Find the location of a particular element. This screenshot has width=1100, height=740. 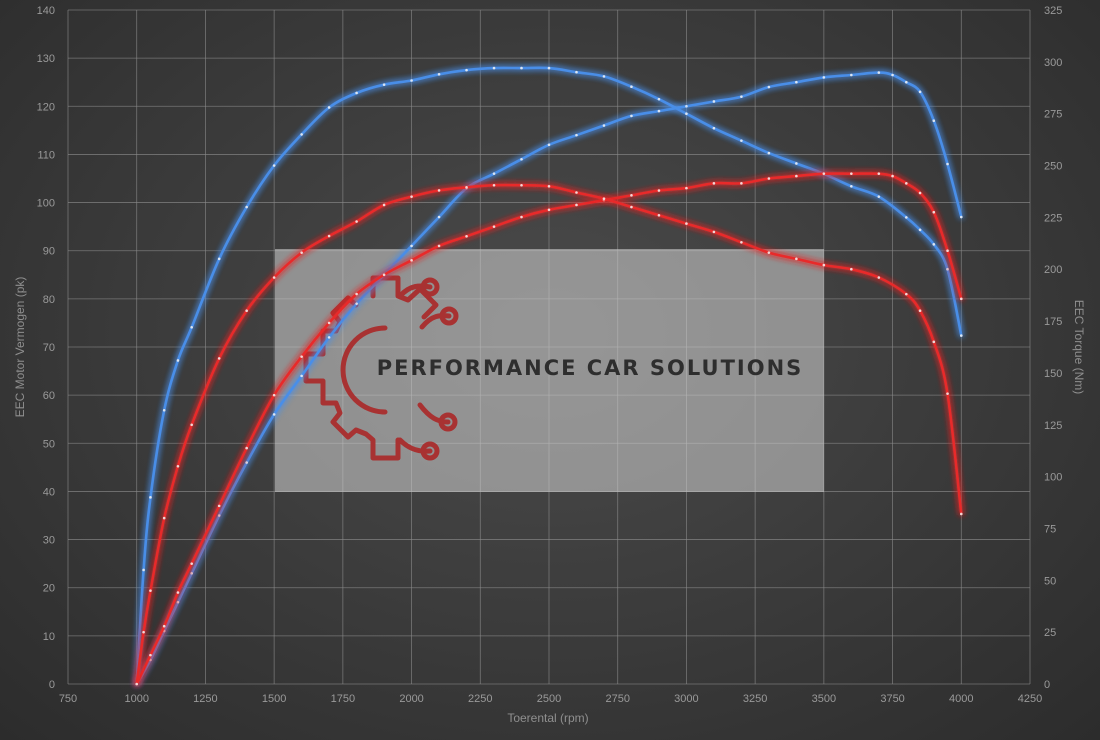

x-tick-label: 2000 is located at coordinates (411, 699).